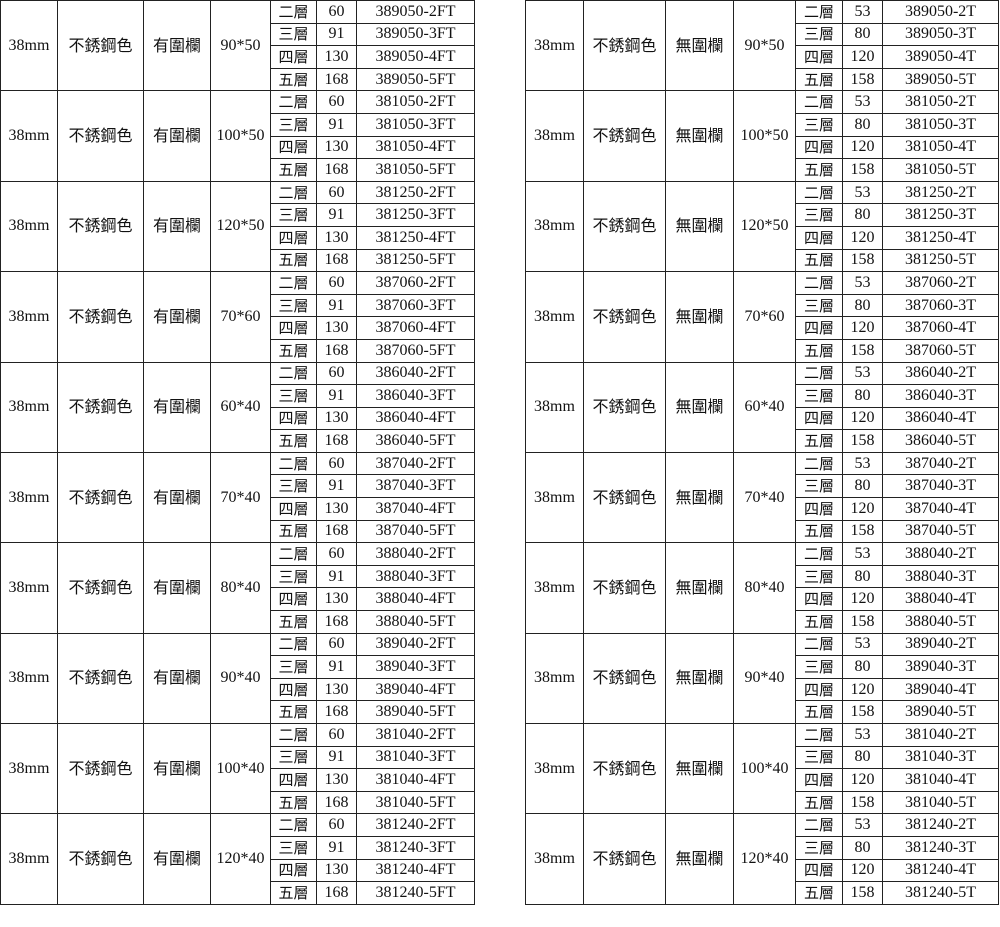 This screenshot has height=927, width=1000. What do you see at coordinates (415, 328) in the screenshot?
I see `model-code-cell: 387060-4FT` at bounding box center [415, 328].